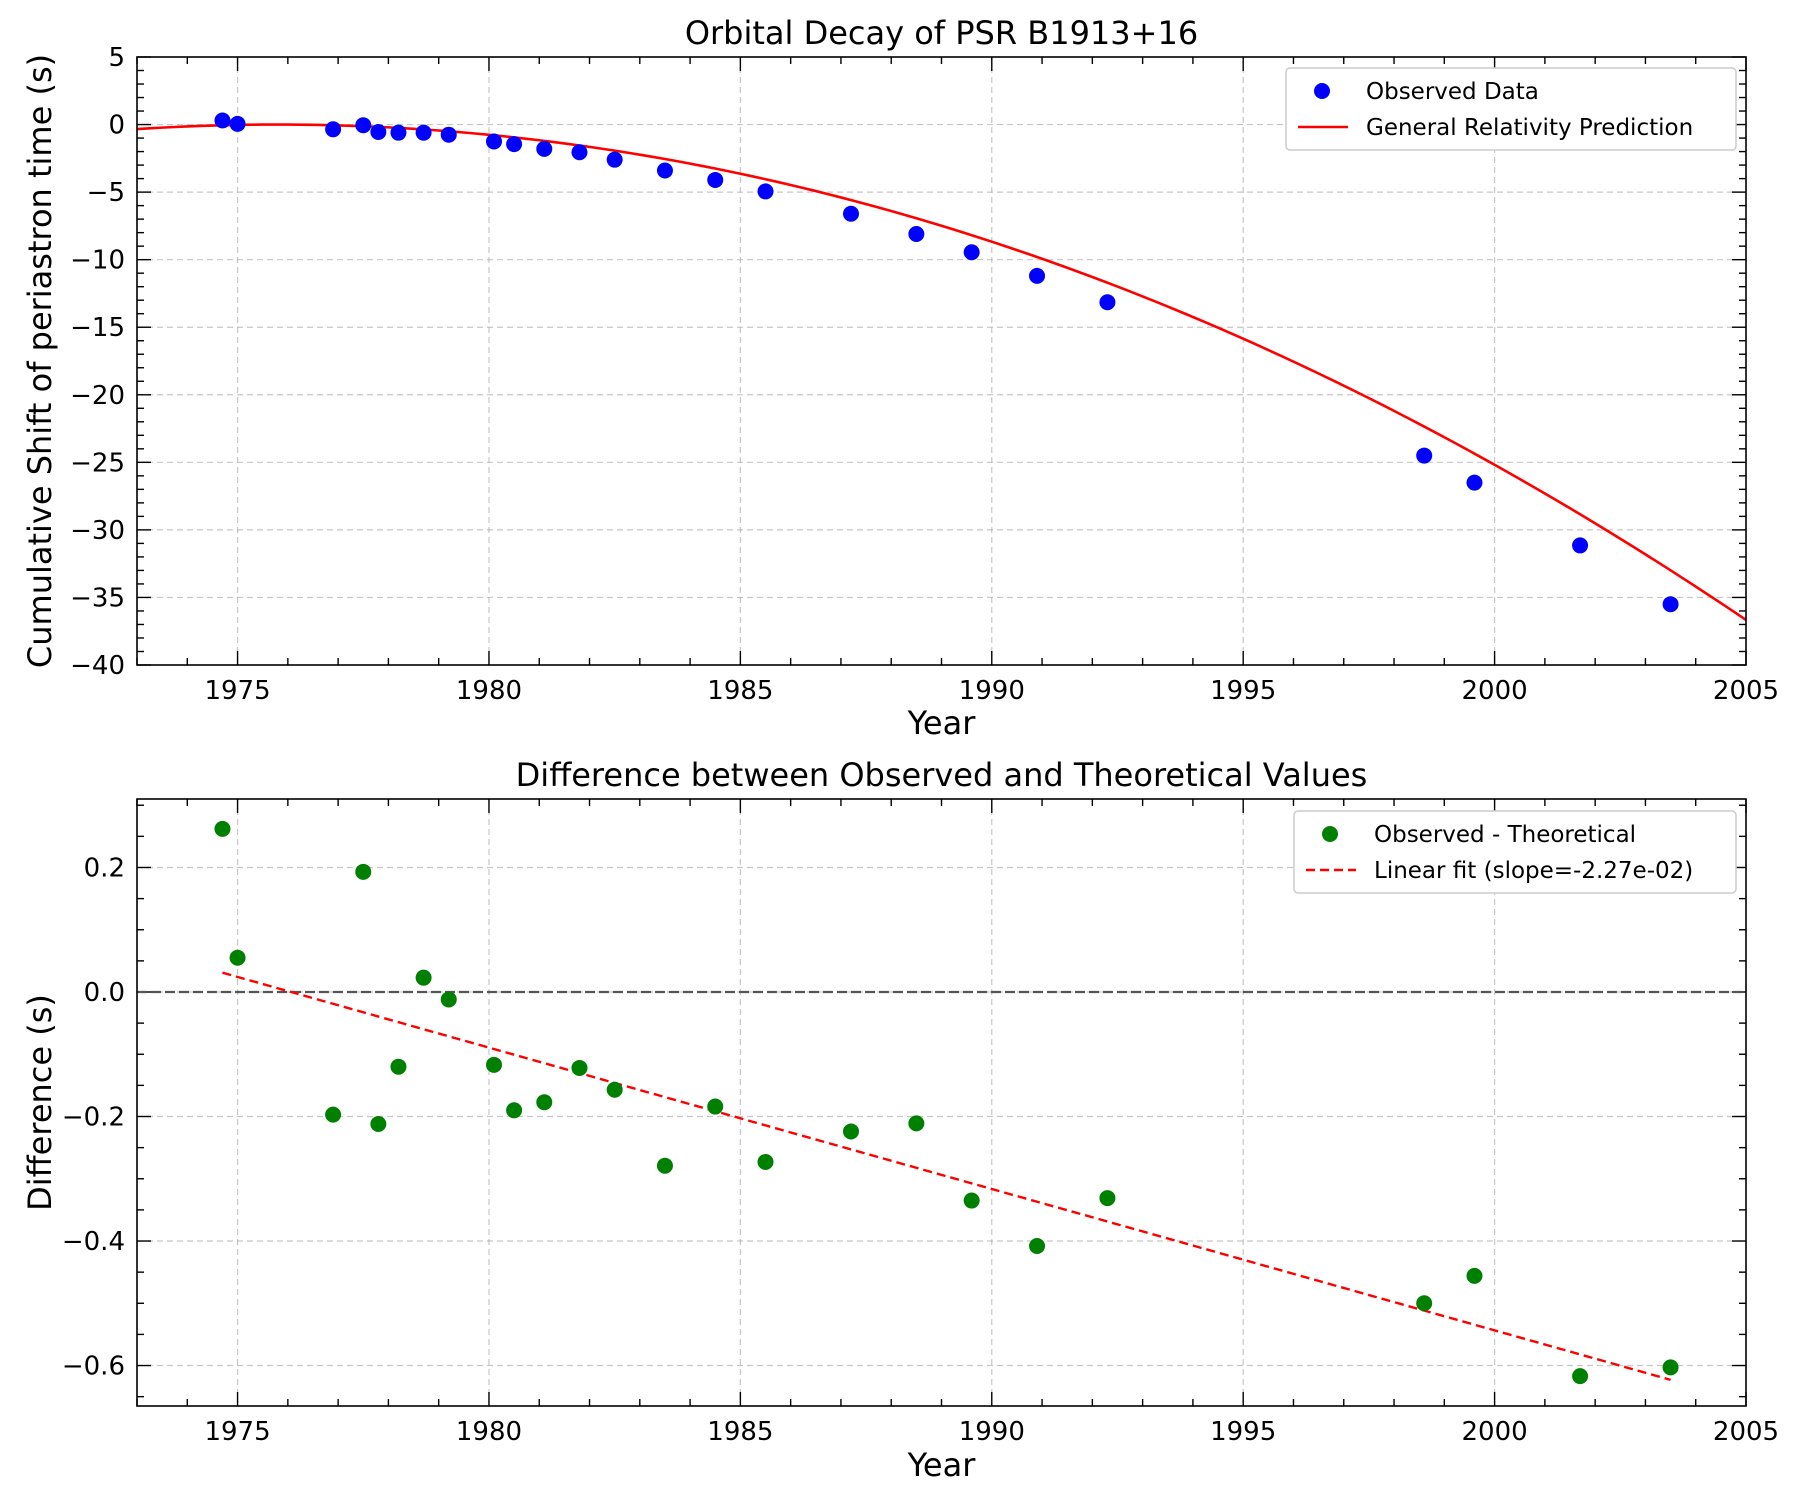  Describe the element at coordinates (97, 261) in the screenshot. I see `y-tick-label: −10` at that location.